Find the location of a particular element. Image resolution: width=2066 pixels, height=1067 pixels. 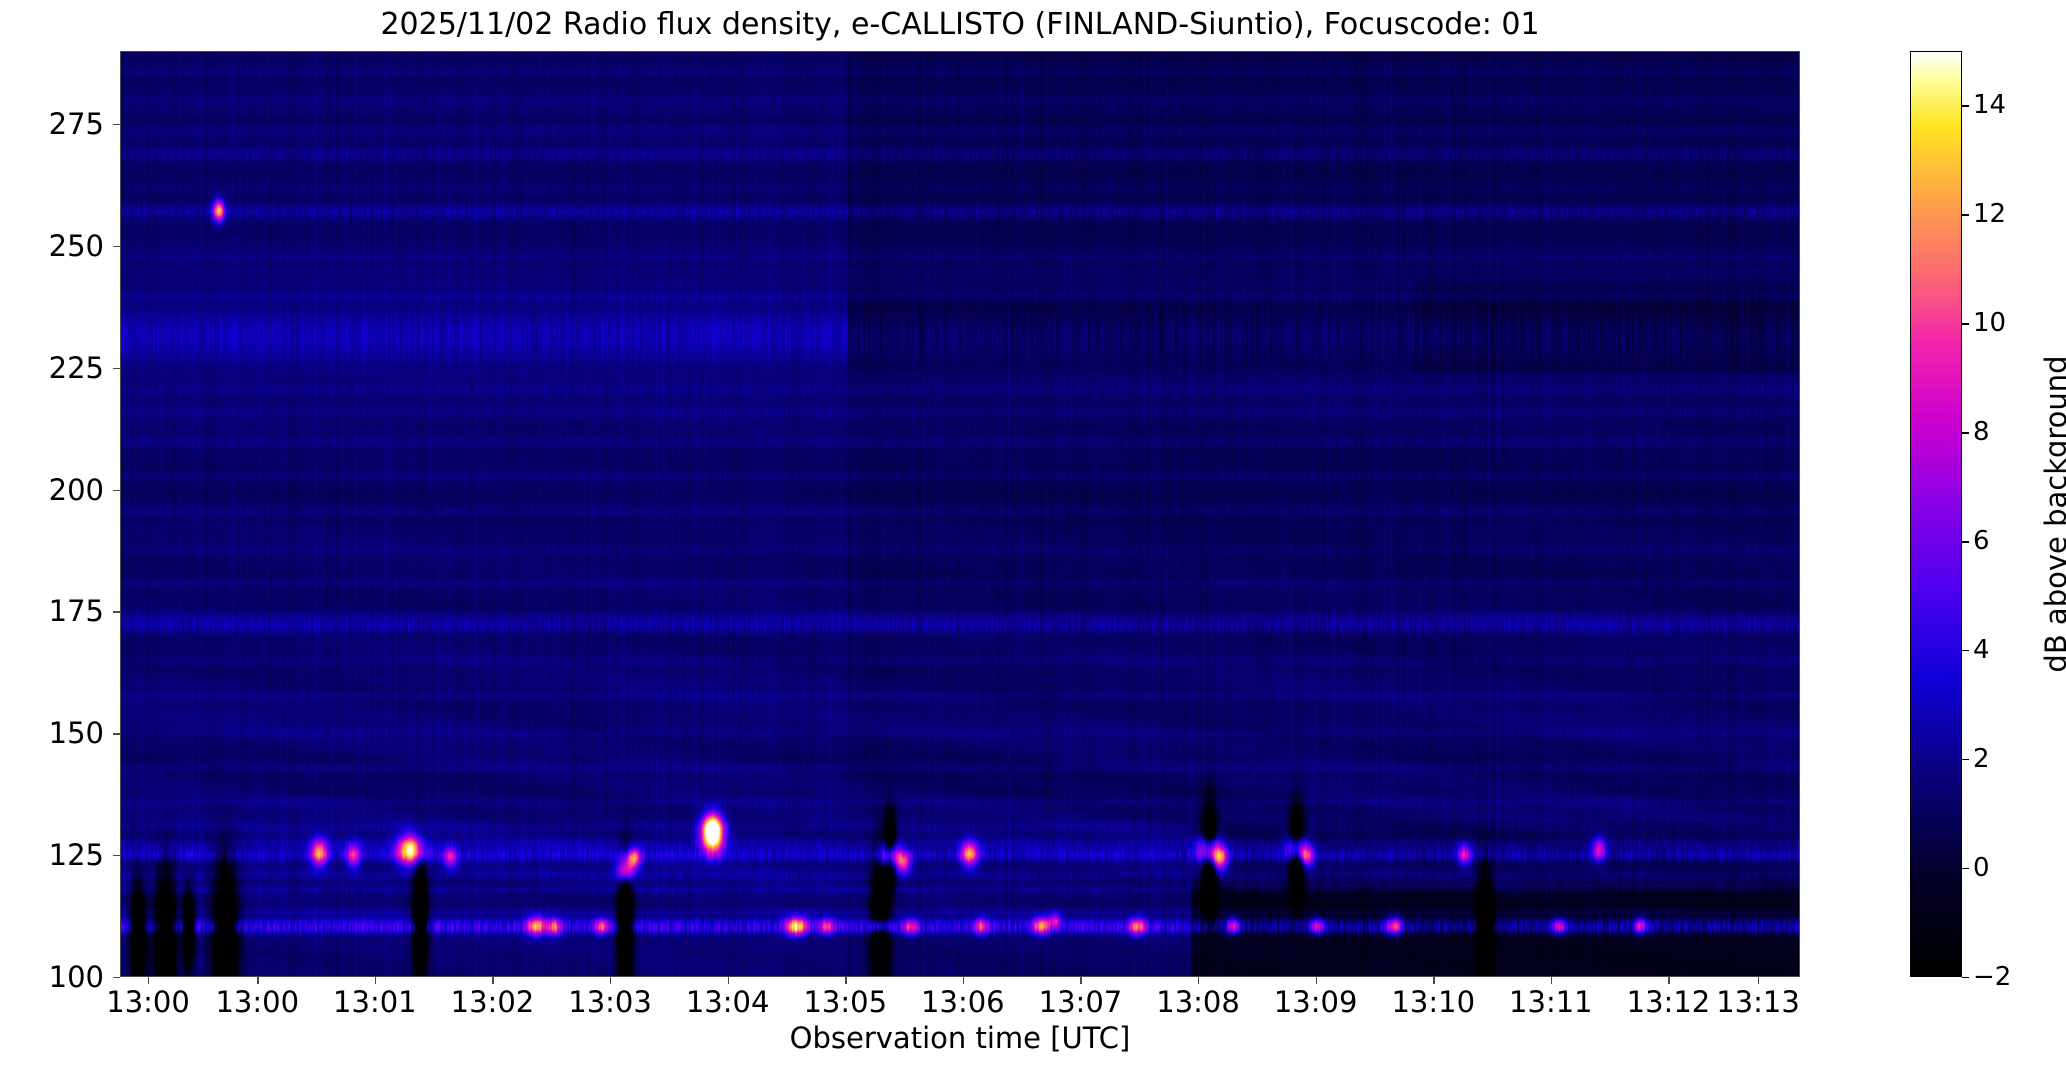

colorbar is located at coordinates (1936, 514).